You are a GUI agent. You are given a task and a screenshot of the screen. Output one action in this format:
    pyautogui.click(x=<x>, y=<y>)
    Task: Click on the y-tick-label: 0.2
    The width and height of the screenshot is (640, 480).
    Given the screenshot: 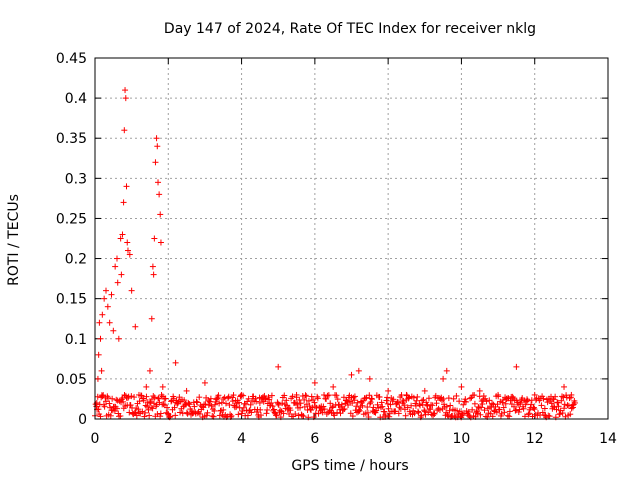 What is the action you would take?
    pyautogui.click(x=76, y=260)
    